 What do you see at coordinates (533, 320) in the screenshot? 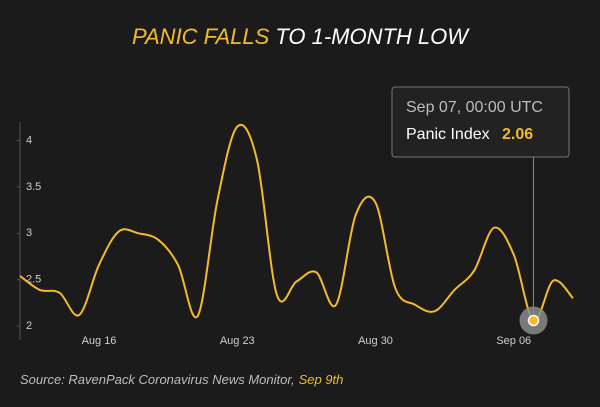
I see `highlight-point` at bounding box center [533, 320].